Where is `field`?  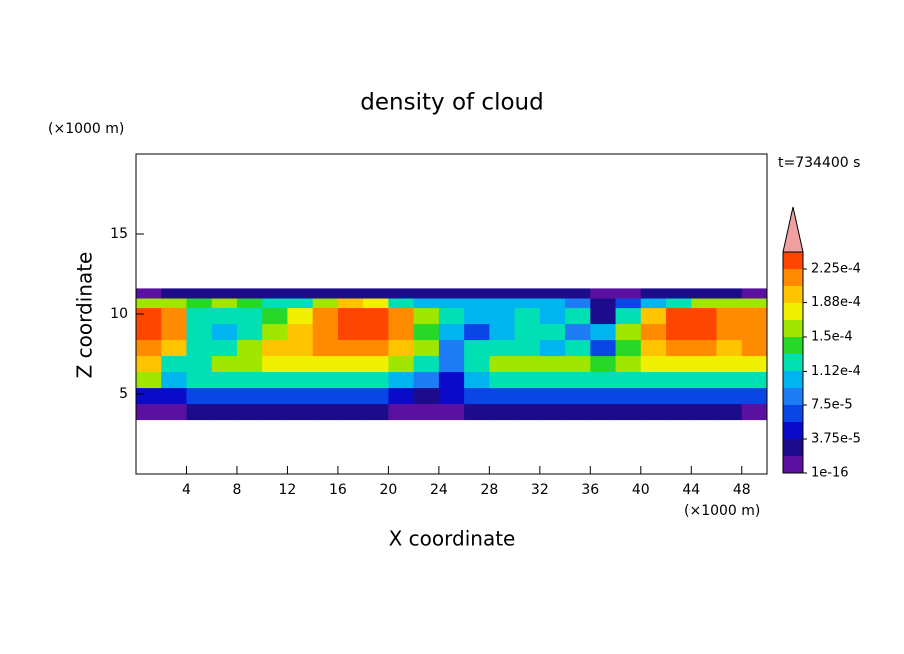
field is located at coordinates (452, 354).